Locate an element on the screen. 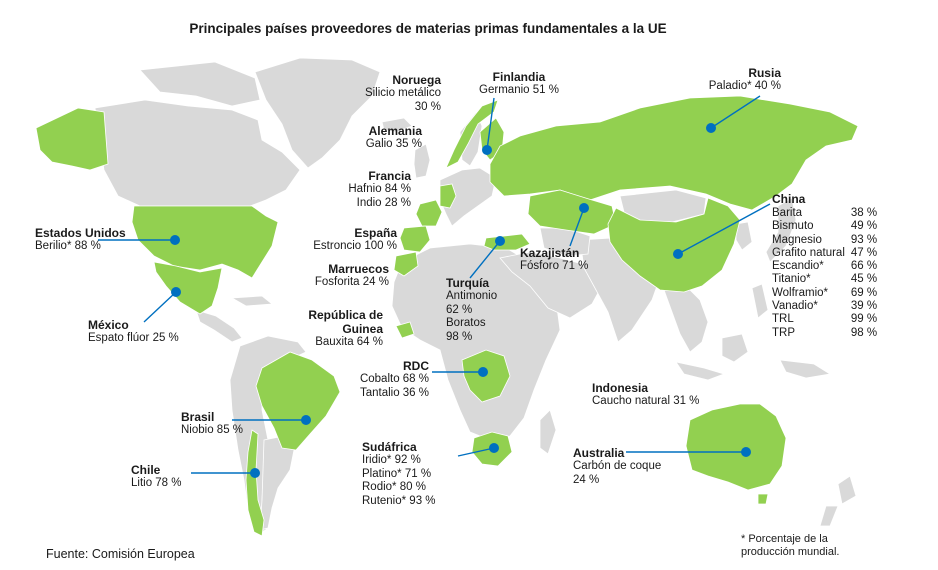  usa-shape is located at coordinates (205, 242).